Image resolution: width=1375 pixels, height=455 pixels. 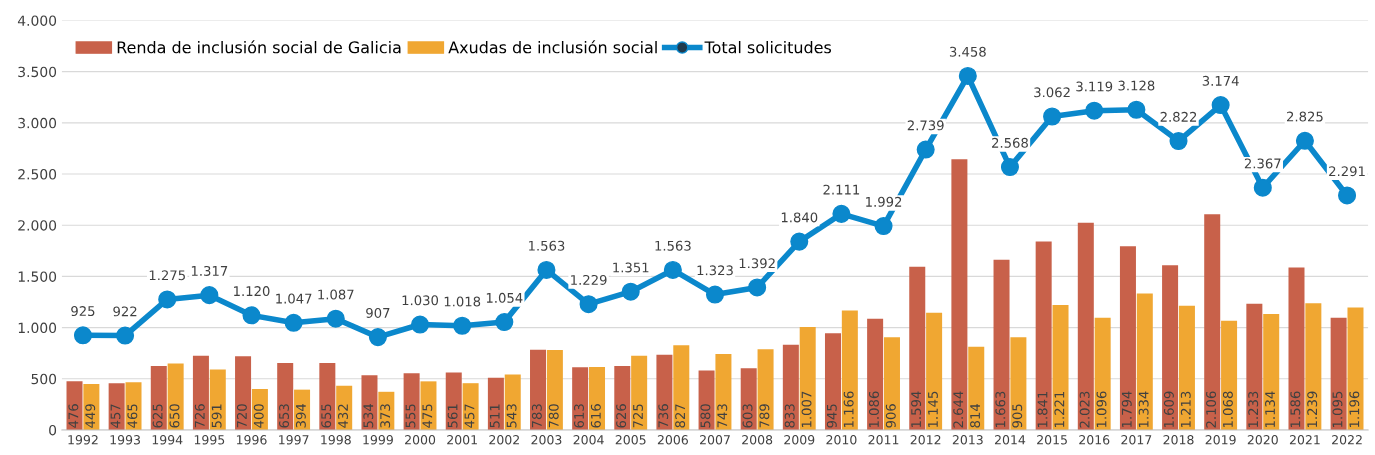 I want to click on x-tick-label: 2002, so click(x=504, y=440).